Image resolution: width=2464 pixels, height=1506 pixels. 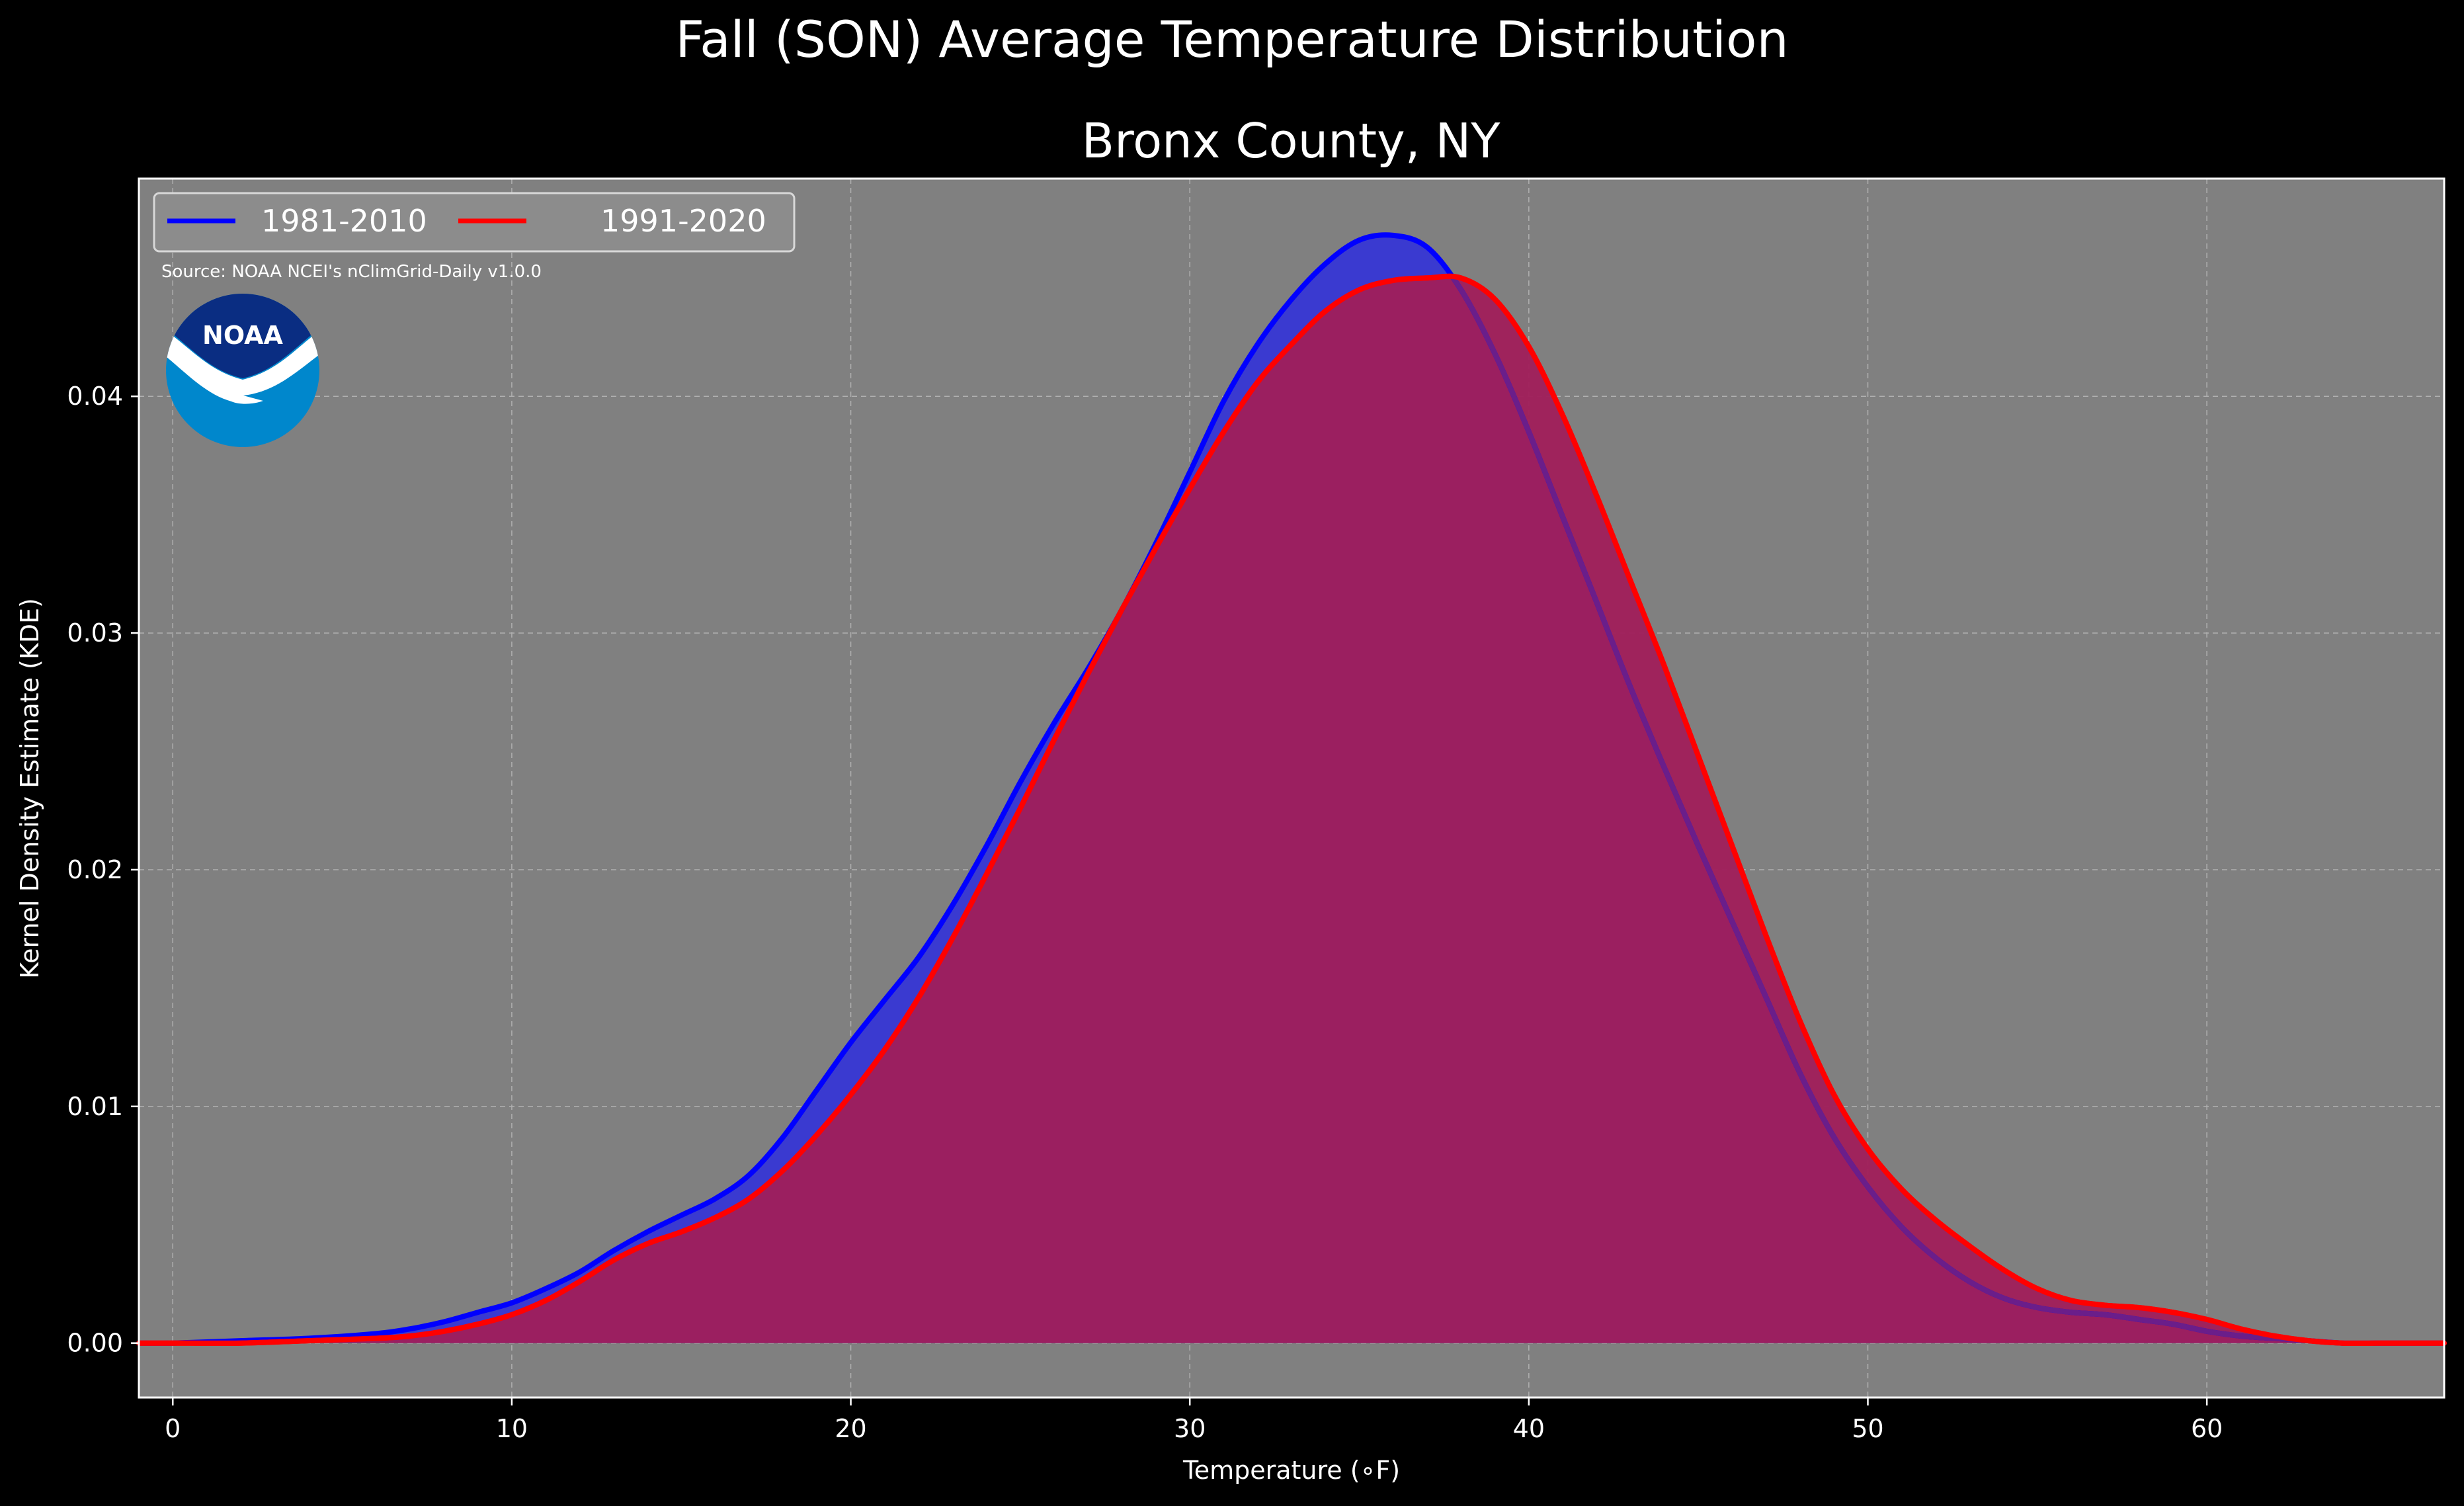 I want to click on y-axis-ticks: 0.00 0.01 0.02 0.03 0.04, so click(x=103, y=870).